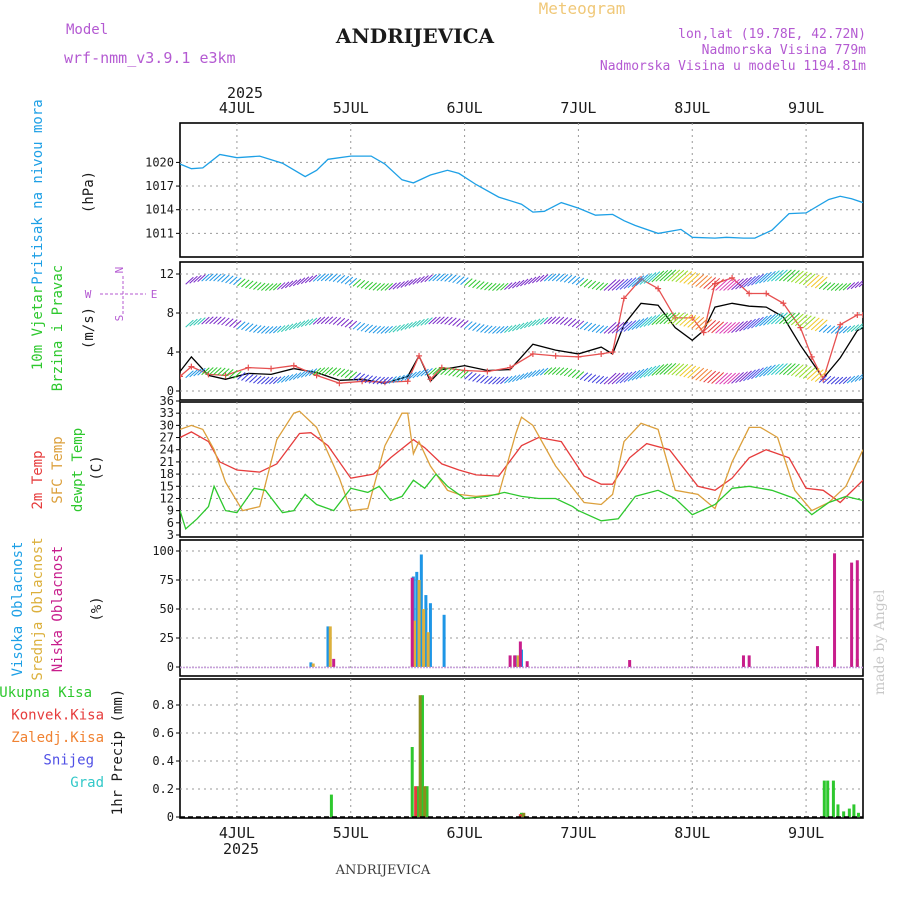  What do you see at coordinates (351, 833) in the screenshot?
I see `bottom-day-label: 5JUL` at bounding box center [351, 833].